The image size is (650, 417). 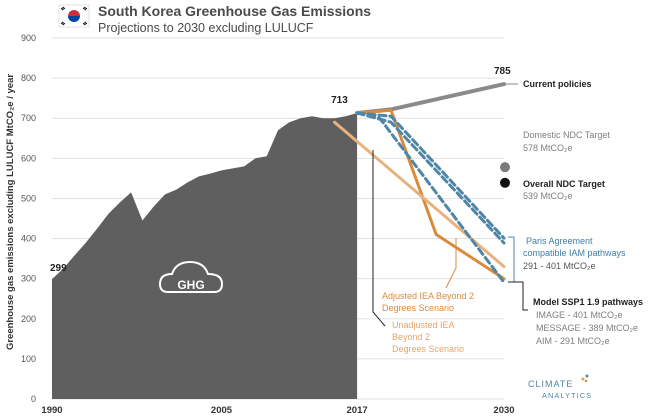 I want to click on x-tick-label: 1990, so click(x=51, y=410).